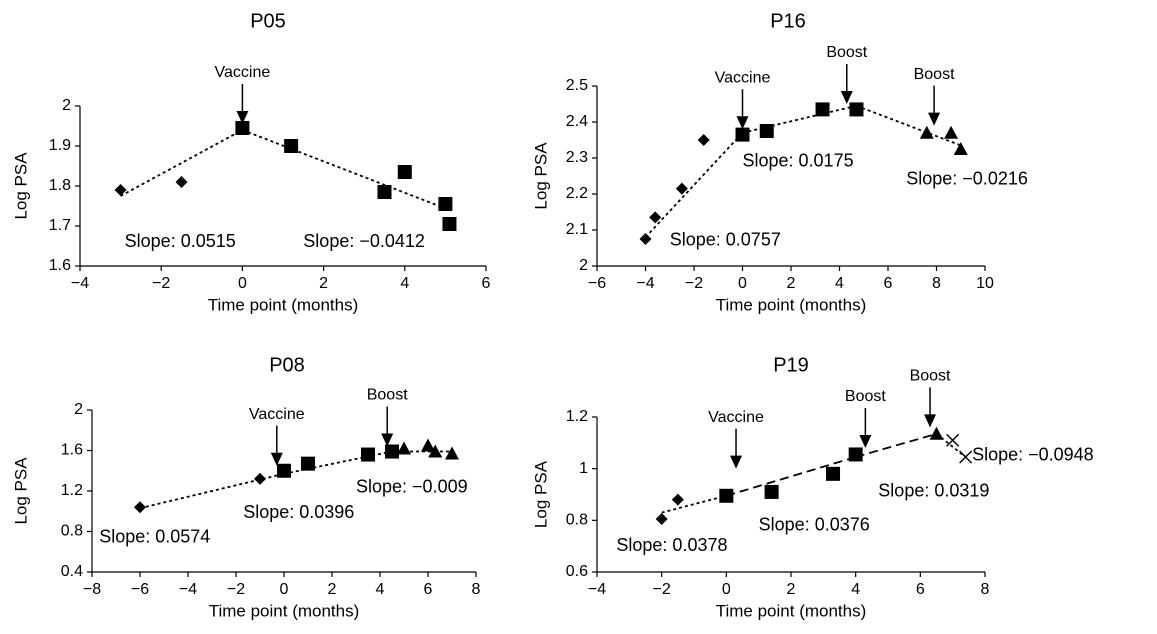  I want to click on y-tick-label: 1.7, so click(60, 225).